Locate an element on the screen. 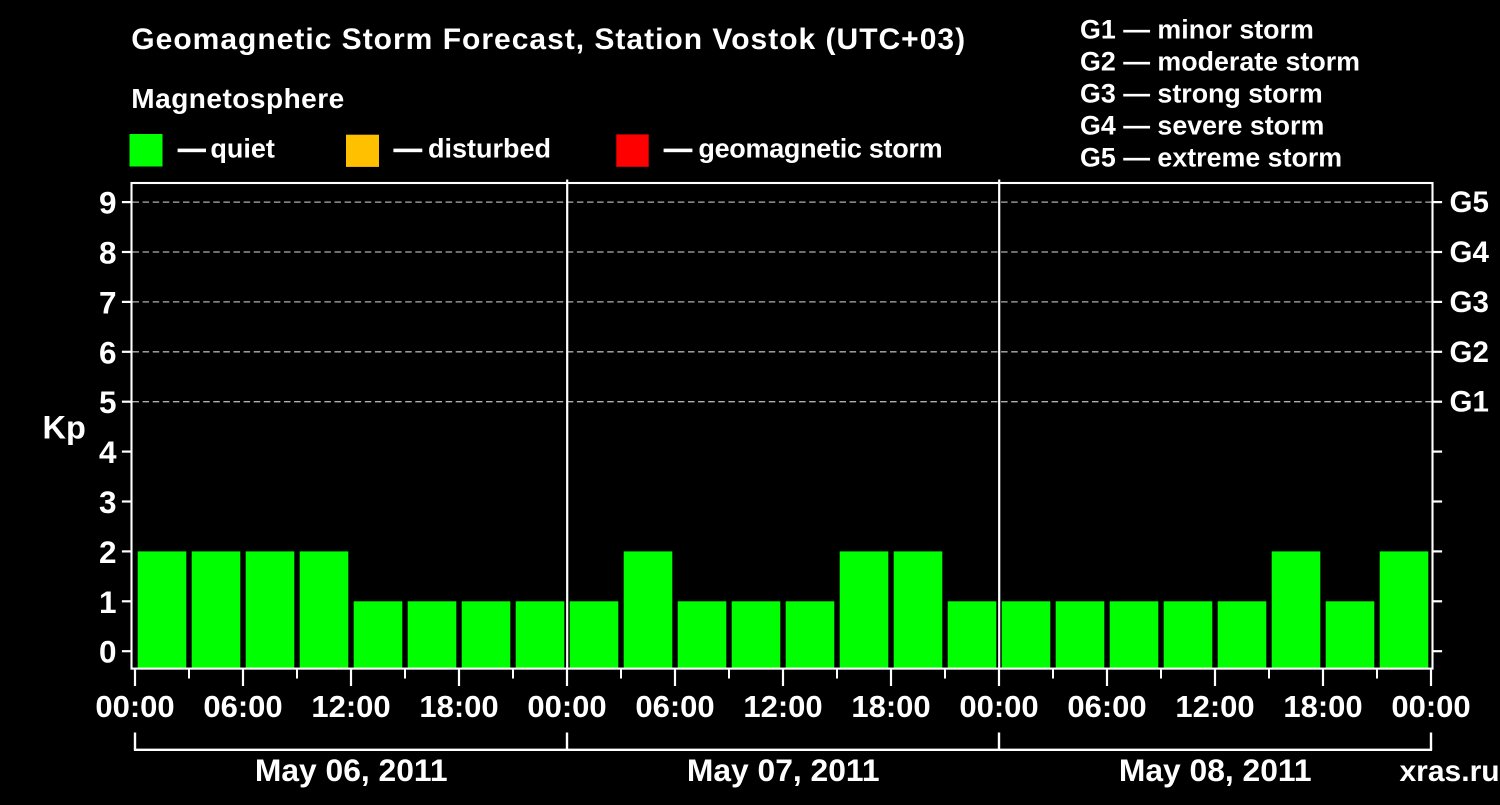  svg-text: May 07, 2011 is located at coordinates (783, 770).